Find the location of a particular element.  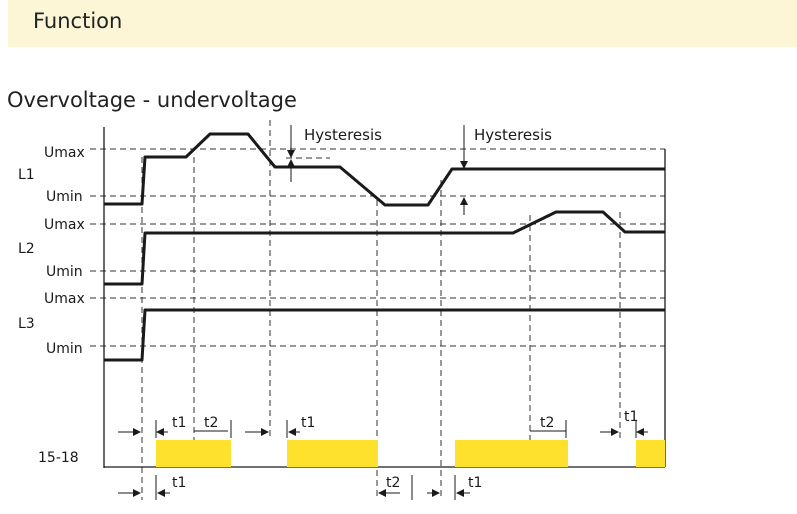

l3-label: L3 is located at coordinates (26, 324).